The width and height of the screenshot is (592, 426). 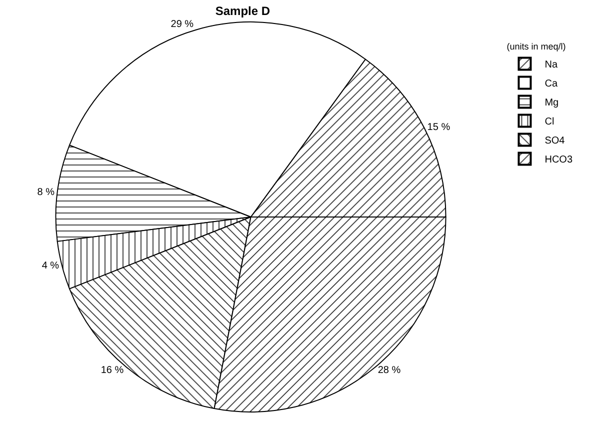 What do you see at coordinates (182, 24) in the screenshot?
I see `data-label: 29 %` at bounding box center [182, 24].